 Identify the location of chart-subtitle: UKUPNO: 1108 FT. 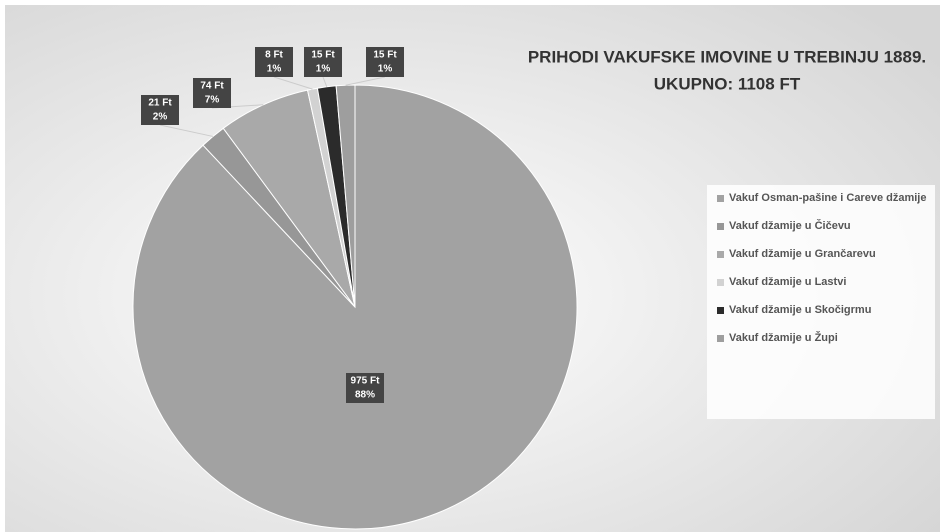
(727, 83).